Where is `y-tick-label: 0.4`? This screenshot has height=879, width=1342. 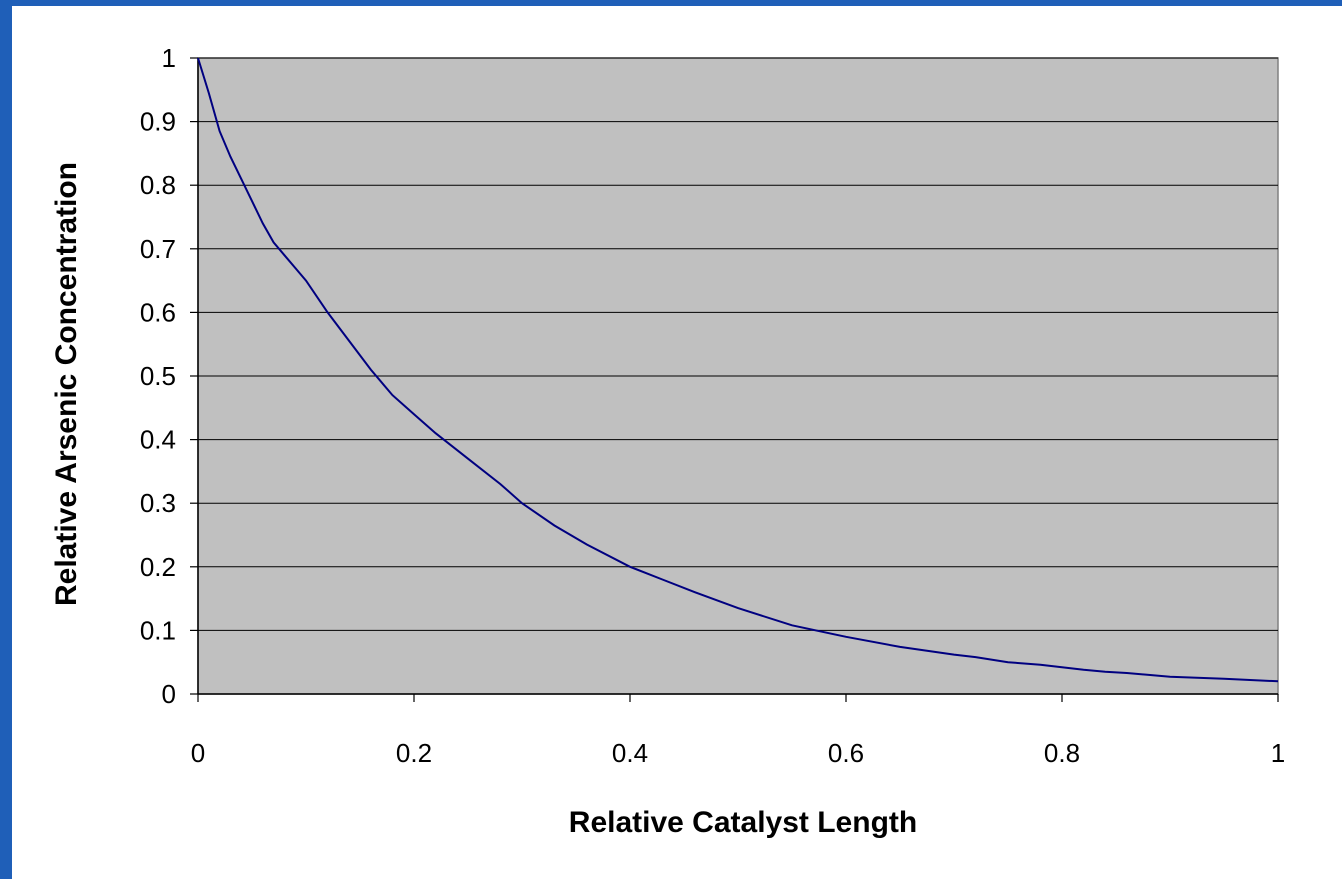 y-tick-label: 0.4 is located at coordinates (158, 440).